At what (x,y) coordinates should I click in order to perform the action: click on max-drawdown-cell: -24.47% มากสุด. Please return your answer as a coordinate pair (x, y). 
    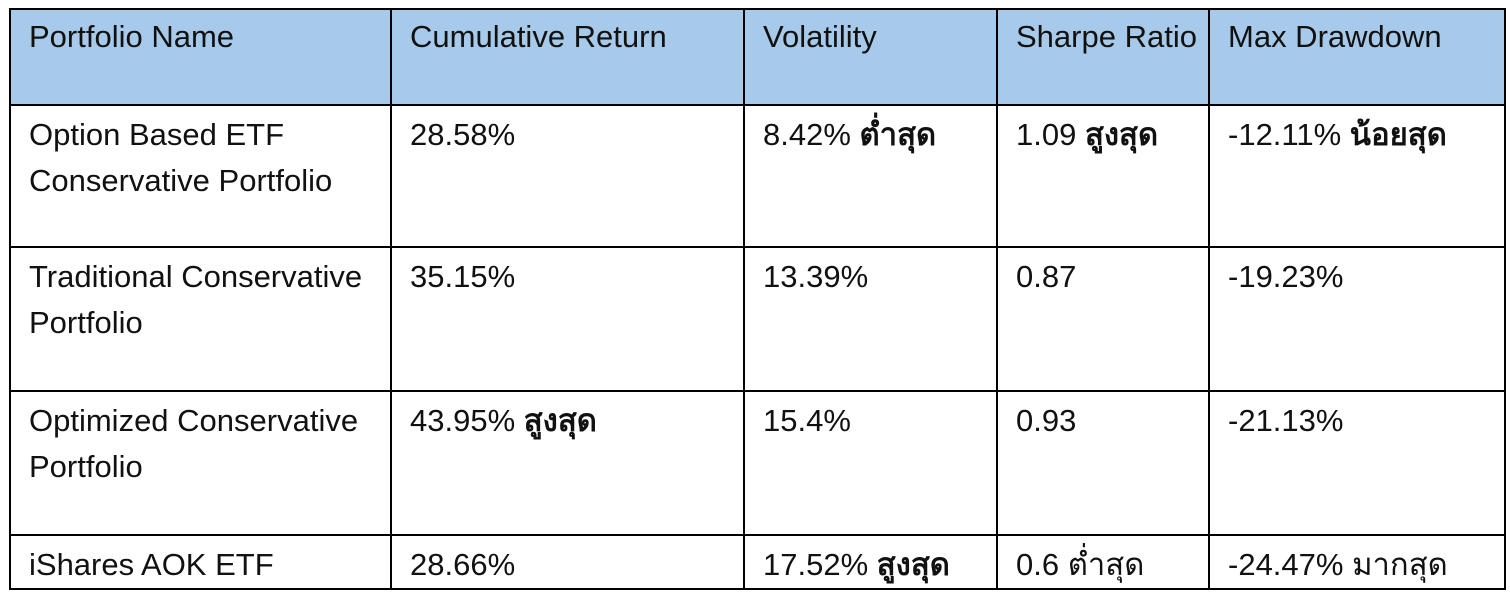
    Looking at the image, I should click on (1357, 562).